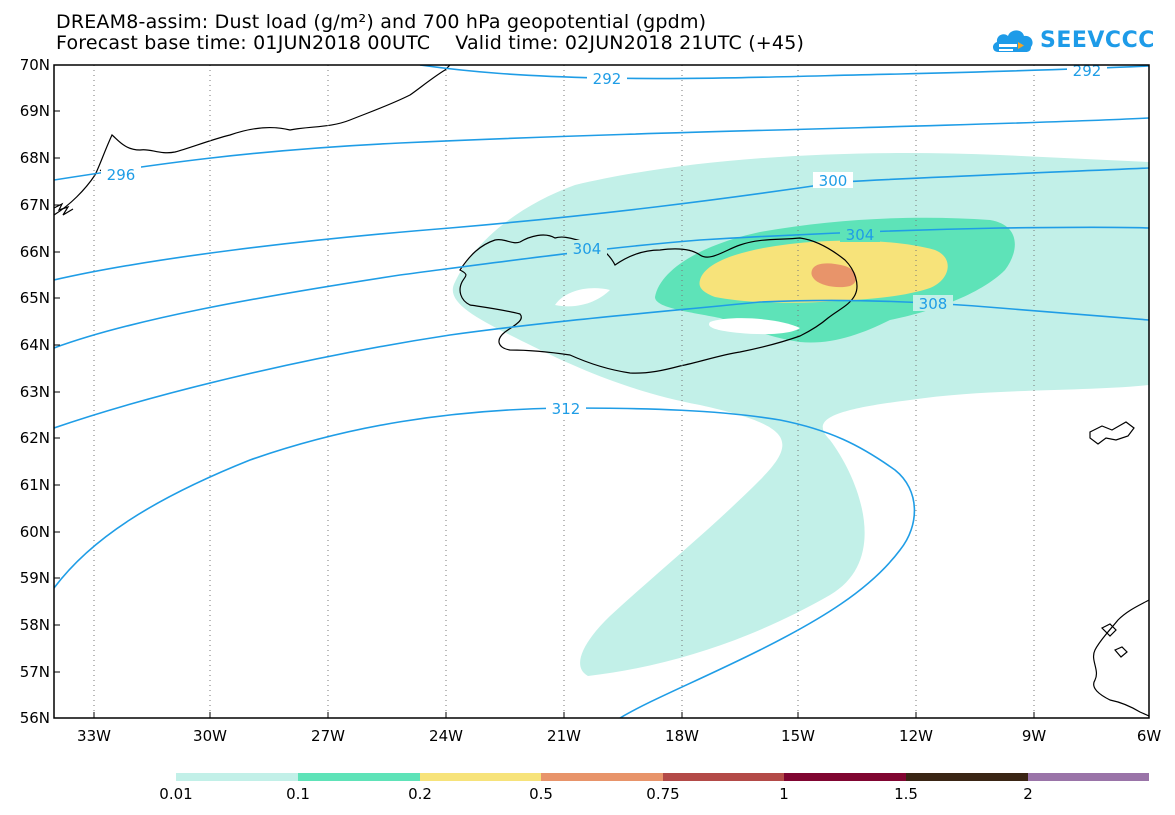  Describe the element at coordinates (566, 409) in the screenshot. I see `contour-label-312: 312` at that location.